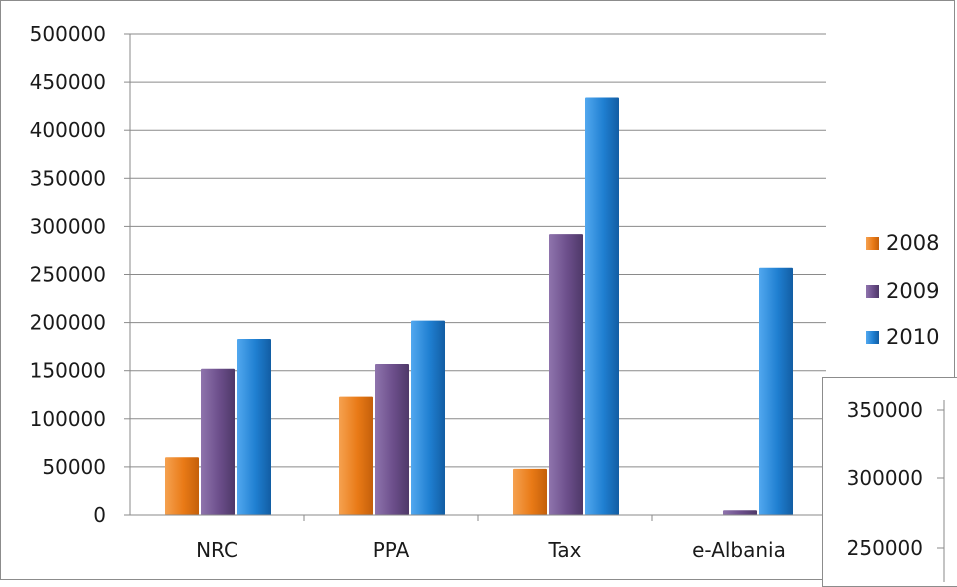  What do you see at coordinates (254, 426) in the screenshot?
I see `bar-2010-NRC` at bounding box center [254, 426].